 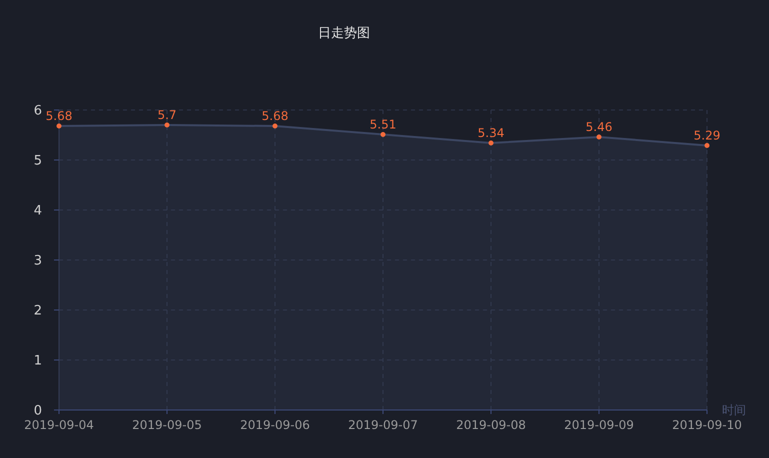 What do you see at coordinates (38, 211) in the screenshot?
I see `y-tick-label: 4` at bounding box center [38, 211].